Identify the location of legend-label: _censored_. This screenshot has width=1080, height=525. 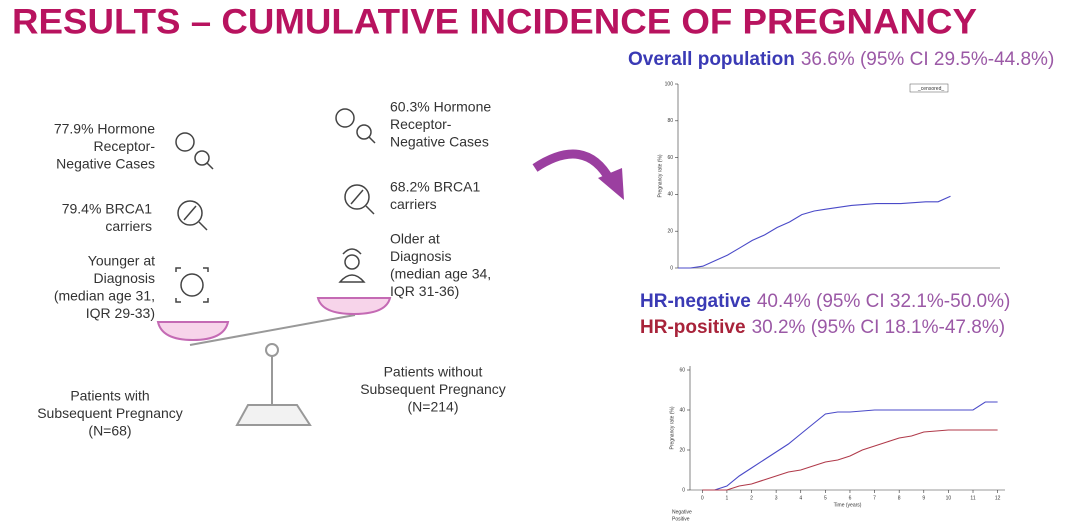
(930, 89).